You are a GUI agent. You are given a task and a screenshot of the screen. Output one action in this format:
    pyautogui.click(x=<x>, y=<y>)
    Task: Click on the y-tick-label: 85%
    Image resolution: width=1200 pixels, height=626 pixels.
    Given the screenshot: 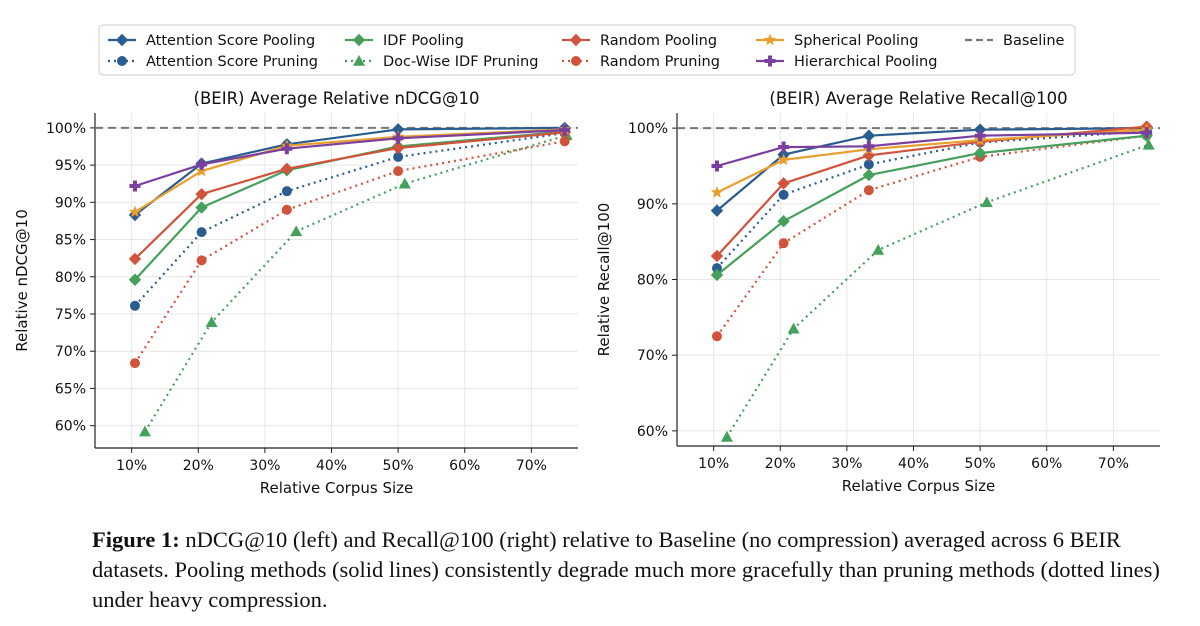 What is the action you would take?
    pyautogui.click(x=70, y=241)
    